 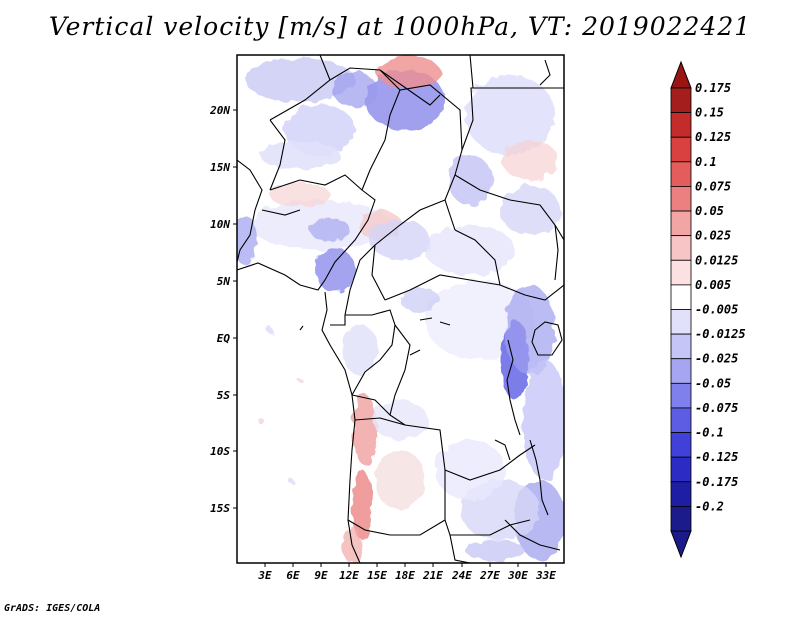 I want to click on colorbar-label: 0.05, so click(x=709, y=211).